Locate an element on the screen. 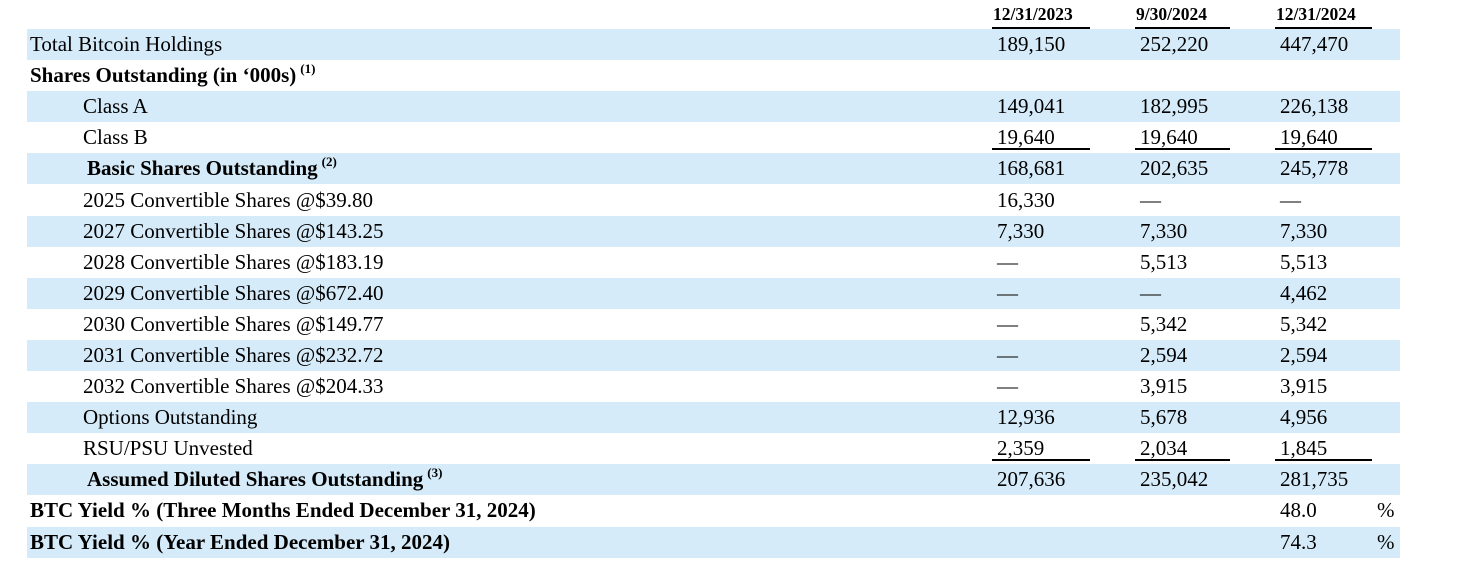  value-cell-col3: 4,462 is located at coordinates (1304, 292).